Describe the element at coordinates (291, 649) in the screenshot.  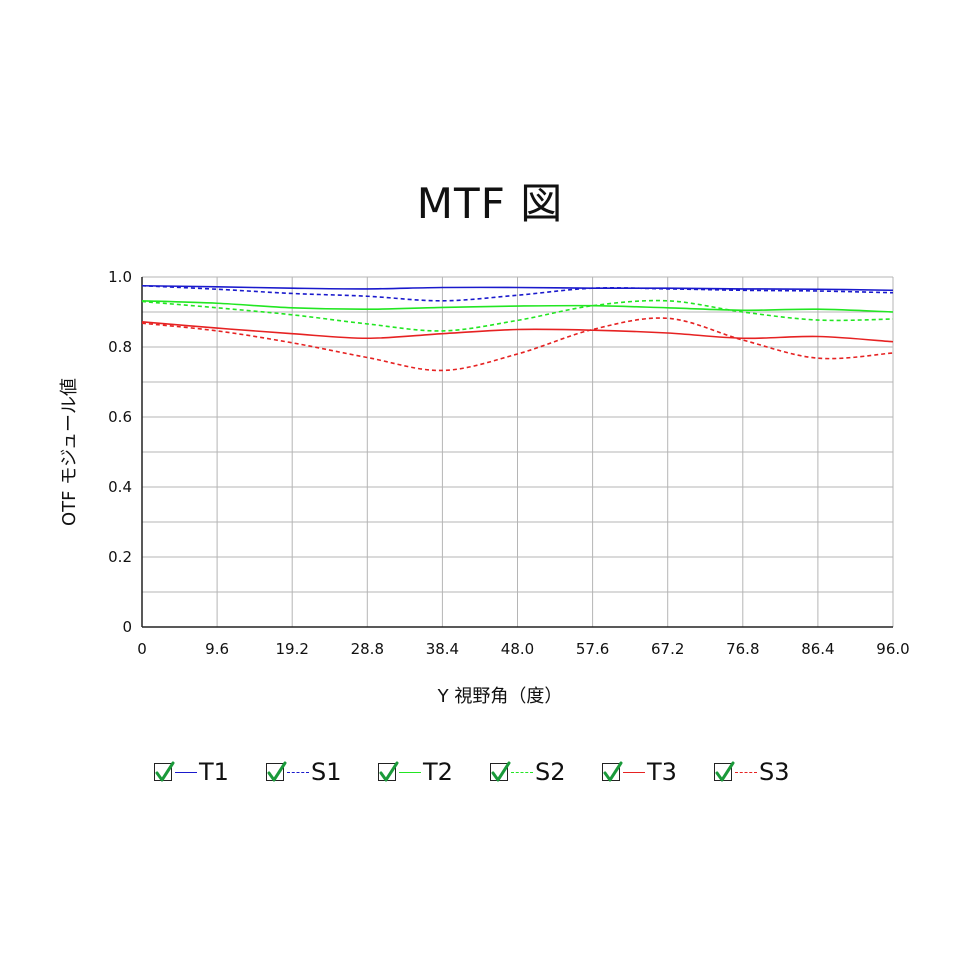
I see `x-tick-label: 19.2` at that location.